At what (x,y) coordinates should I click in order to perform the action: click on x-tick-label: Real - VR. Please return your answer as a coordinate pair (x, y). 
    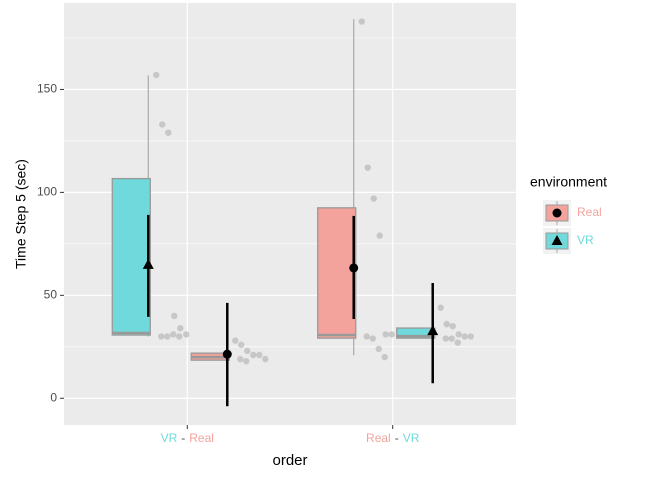
    Looking at the image, I should click on (393, 438).